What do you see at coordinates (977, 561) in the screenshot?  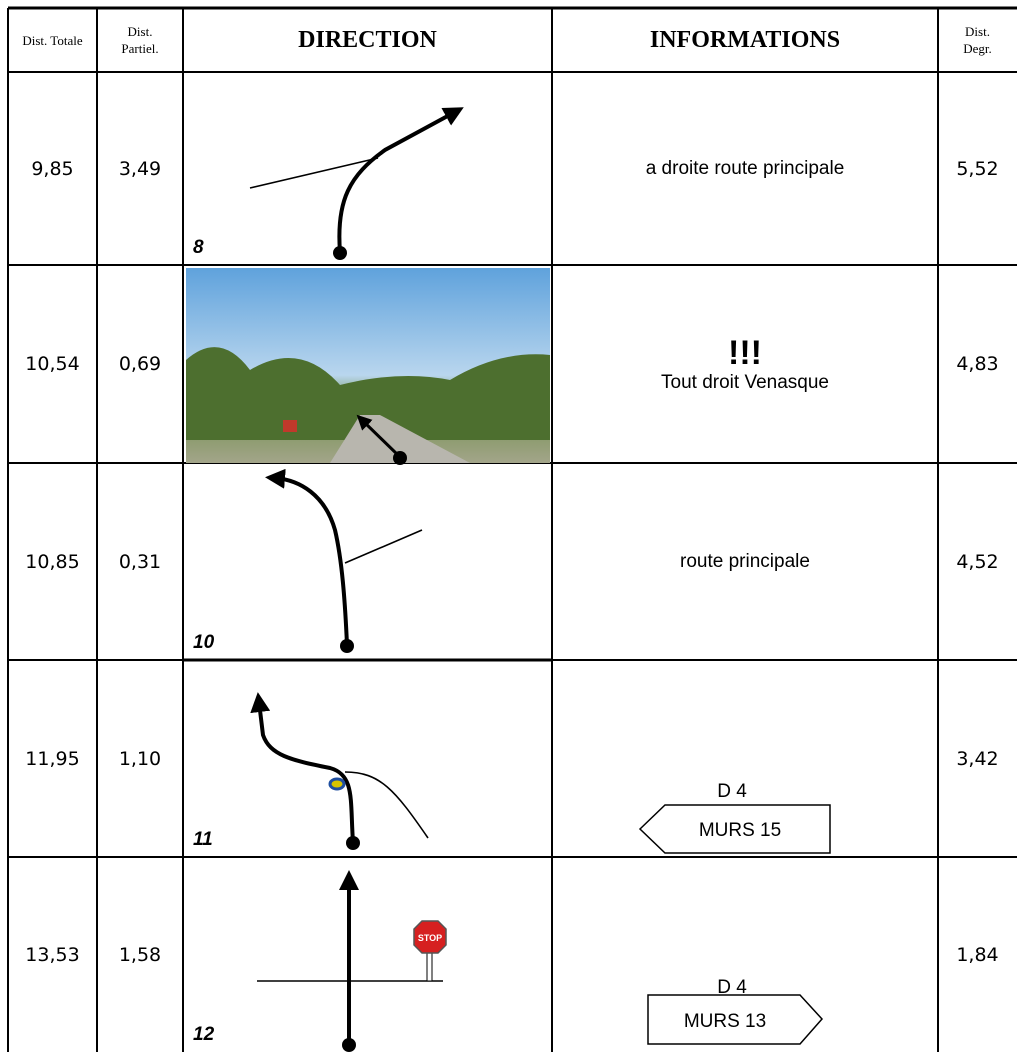 I see `dist-degr: 4,52` at bounding box center [977, 561].